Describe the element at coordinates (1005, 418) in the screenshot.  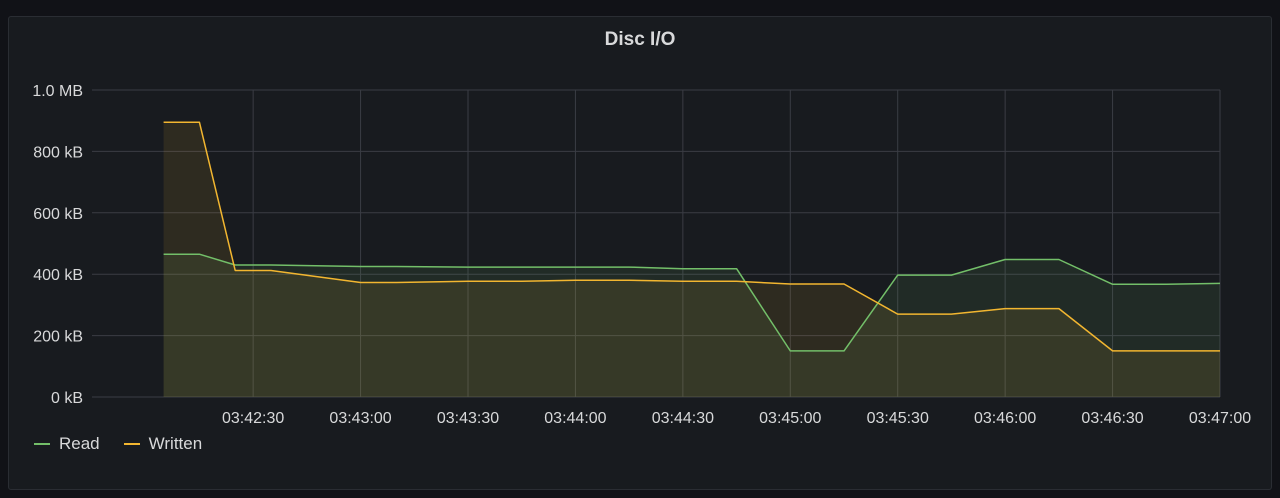
I see `x-tick-label: 03:46:00` at that location.